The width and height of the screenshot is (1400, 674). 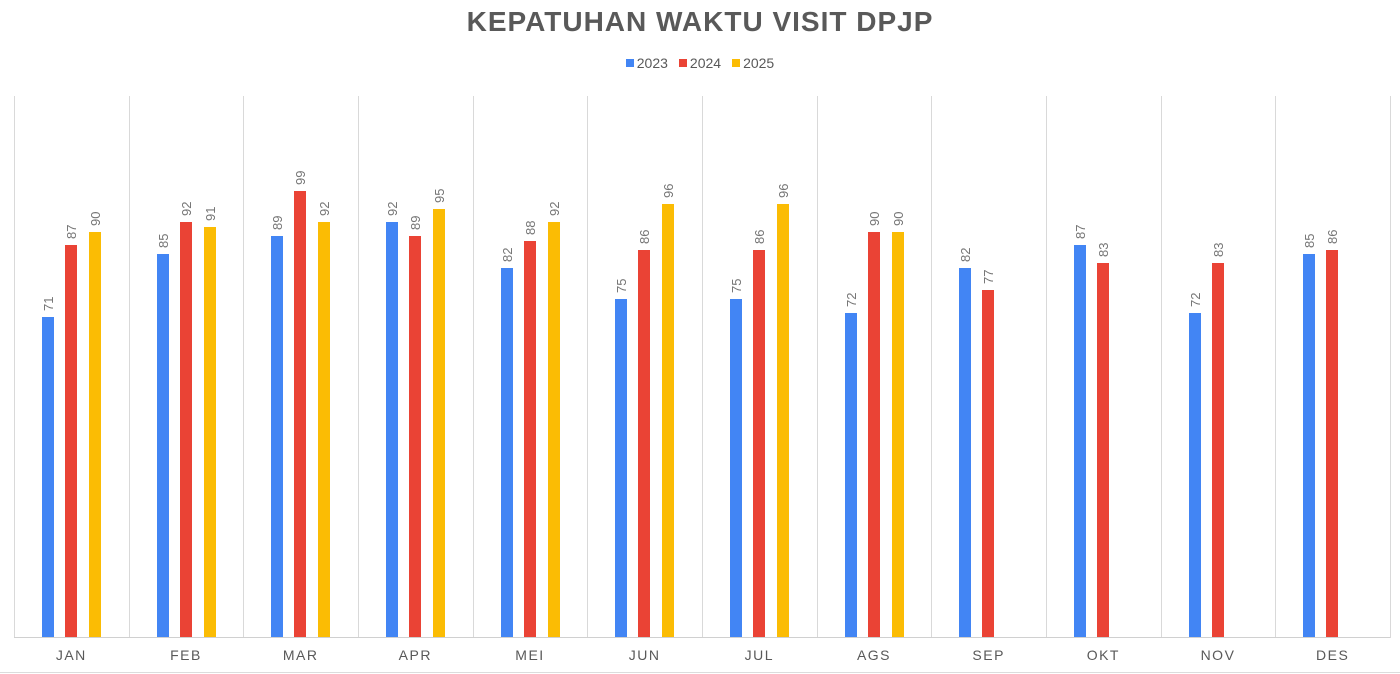 I want to click on bar-2025-jan, so click(x=95, y=434).